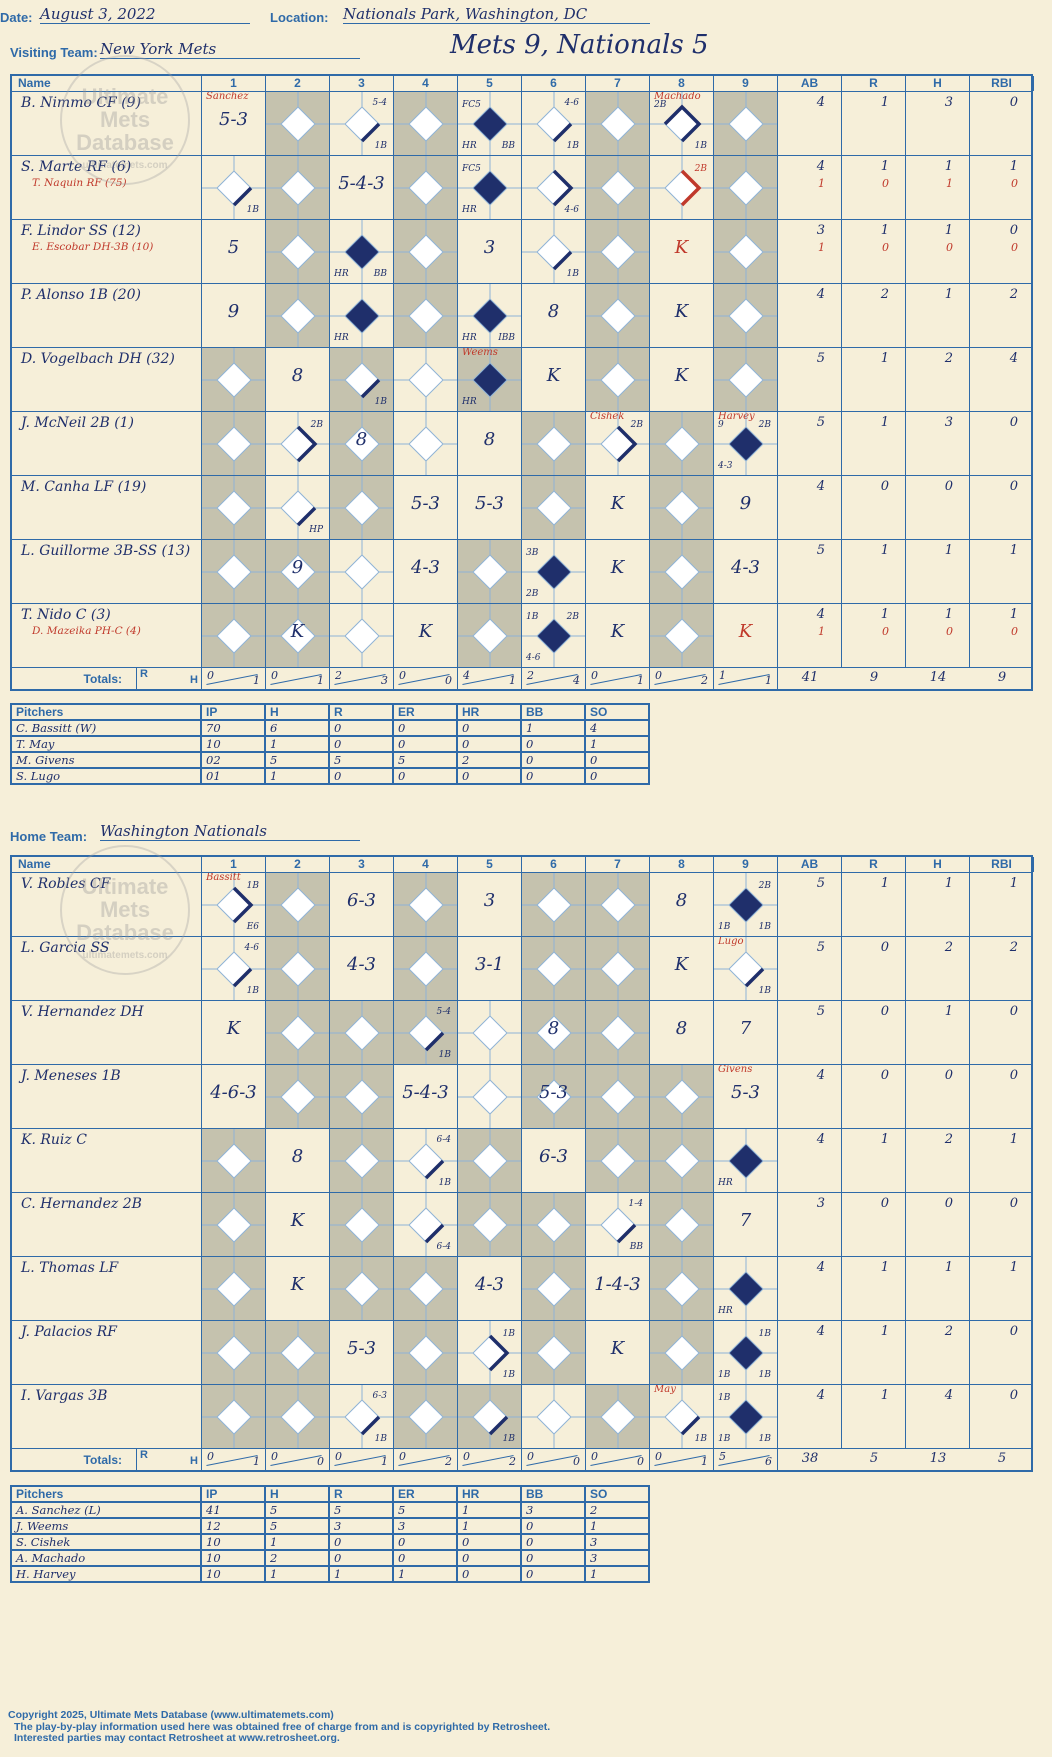 The width and height of the screenshot is (1052, 1757). I want to click on play-result: 5-3, so click(233, 119).